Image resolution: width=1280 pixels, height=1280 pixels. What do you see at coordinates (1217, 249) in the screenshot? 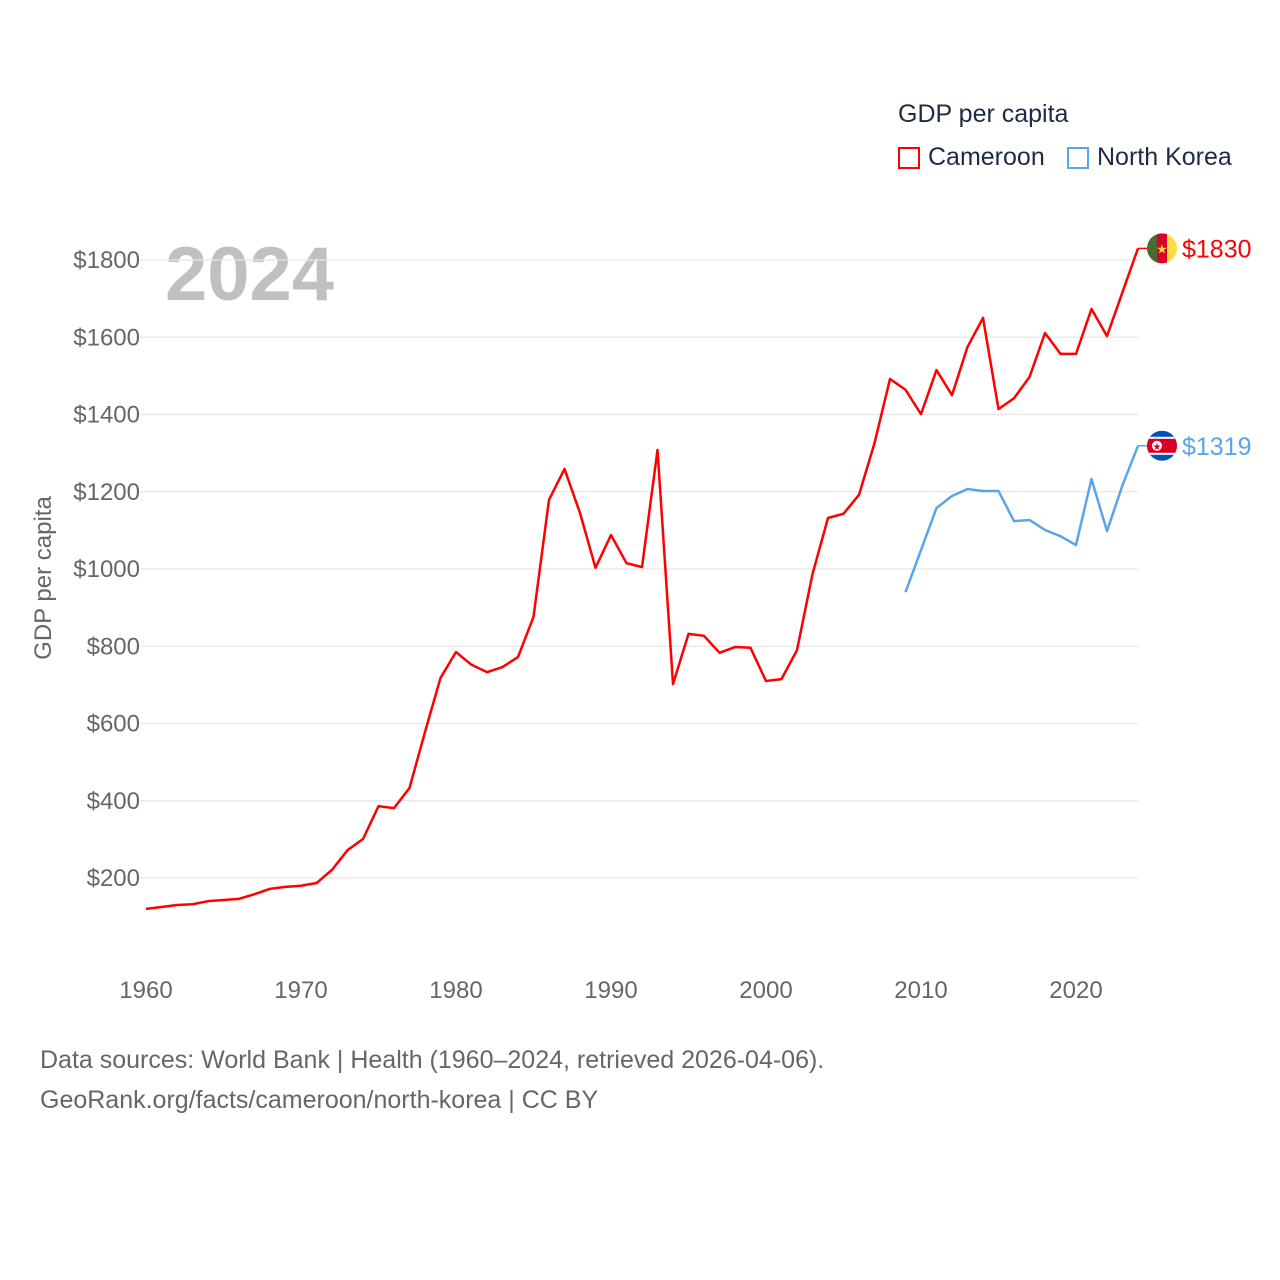
I see `end-value-label-cameroon: $1830` at bounding box center [1217, 249].